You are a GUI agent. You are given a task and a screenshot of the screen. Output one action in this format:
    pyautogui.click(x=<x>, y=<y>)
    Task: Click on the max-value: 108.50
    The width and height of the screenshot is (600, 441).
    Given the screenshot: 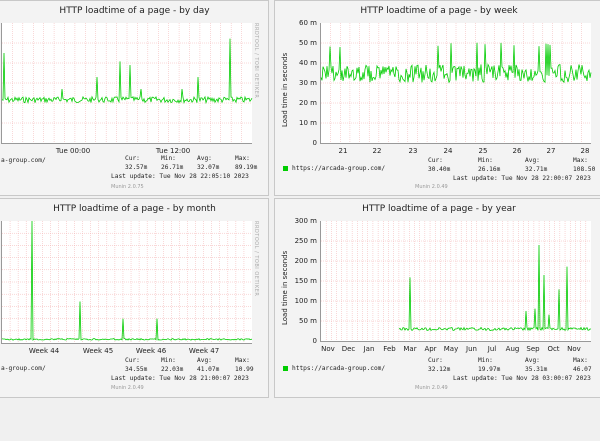 What is the action you would take?
    pyautogui.click(x=584, y=169)
    